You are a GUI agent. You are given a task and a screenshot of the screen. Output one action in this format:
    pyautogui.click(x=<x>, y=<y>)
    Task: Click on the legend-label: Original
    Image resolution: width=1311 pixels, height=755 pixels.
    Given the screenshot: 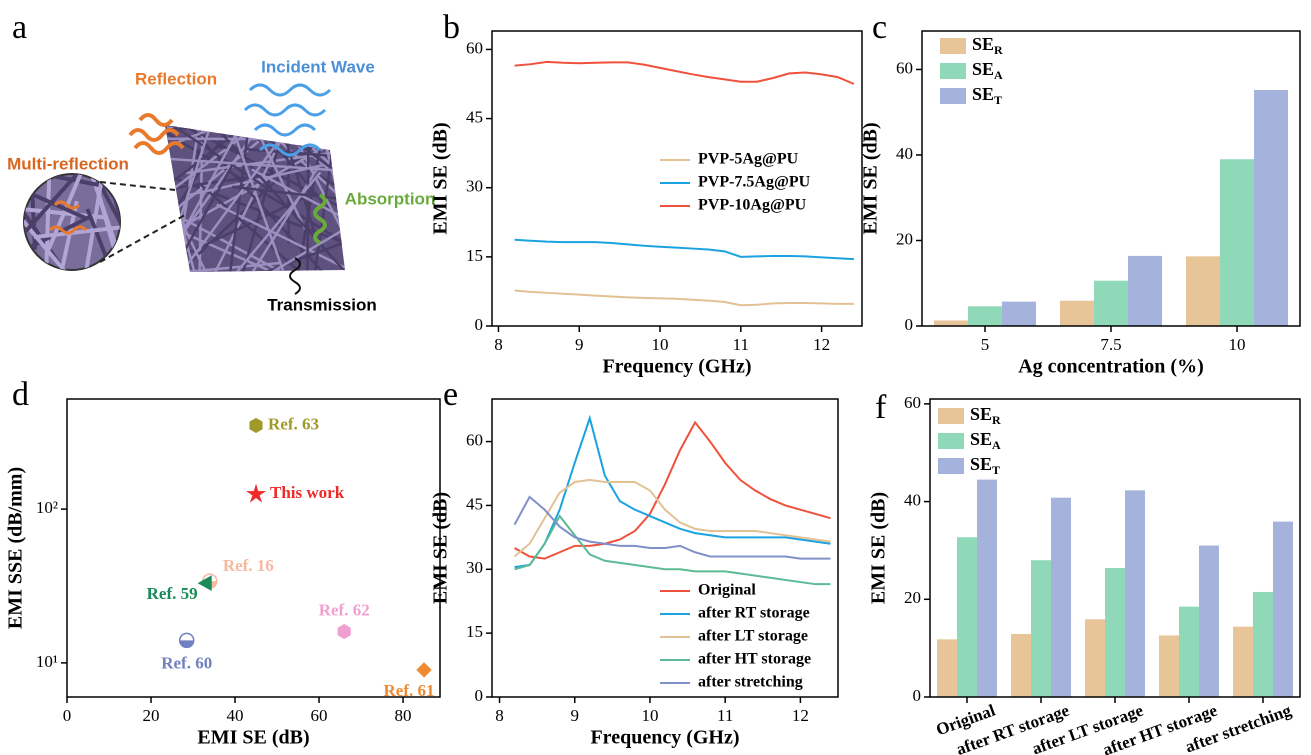 What is the action you would take?
    pyautogui.click(x=727, y=590)
    